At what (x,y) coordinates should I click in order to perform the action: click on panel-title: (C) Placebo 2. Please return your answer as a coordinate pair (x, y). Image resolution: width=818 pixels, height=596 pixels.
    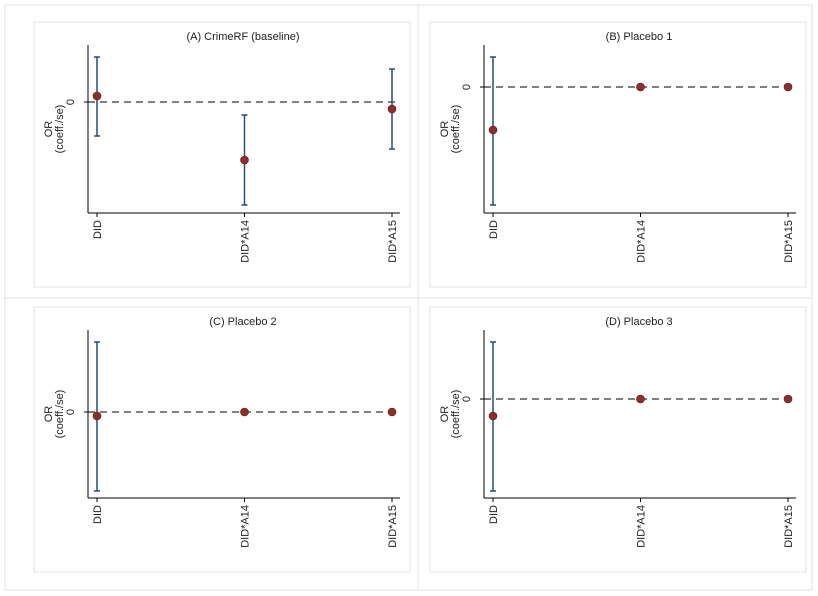
    Looking at the image, I should click on (242, 322).